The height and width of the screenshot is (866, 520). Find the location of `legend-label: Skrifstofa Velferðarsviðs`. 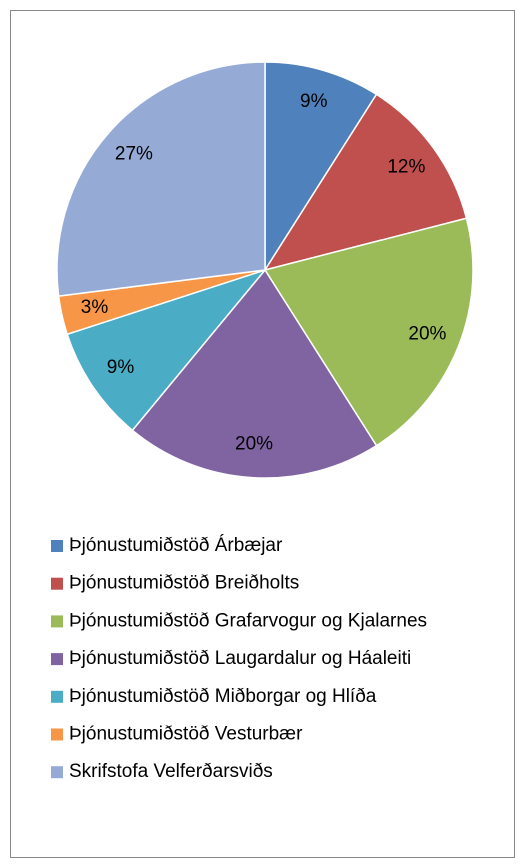

legend-label: Skrifstofa Velferðarsviðs is located at coordinates (171, 771).